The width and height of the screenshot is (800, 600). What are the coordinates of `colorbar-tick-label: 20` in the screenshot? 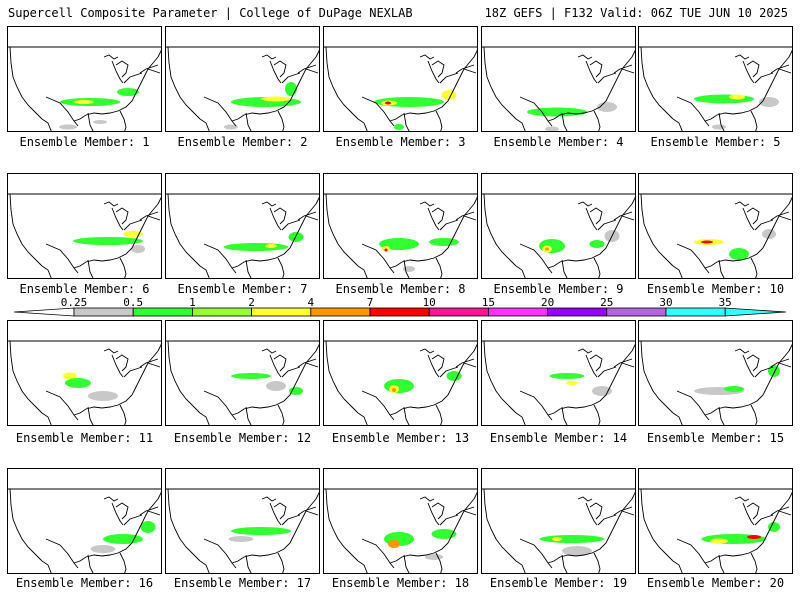 It's located at (547, 303).